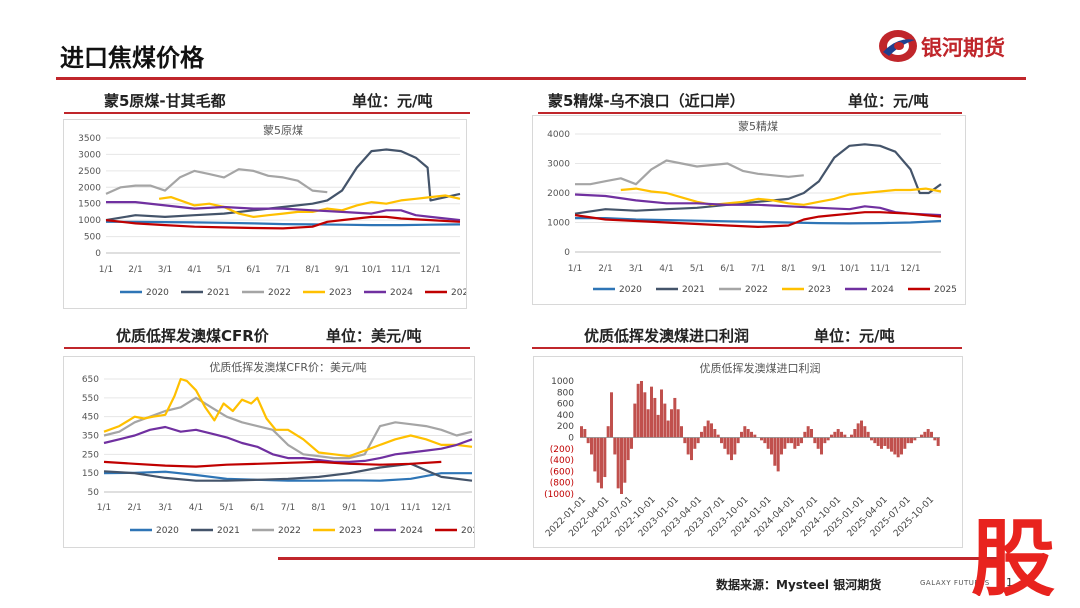  What do you see at coordinates (952, 46) in the screenshot?
I see `company-logo: 银河期货` at bounding box center [952, 46].